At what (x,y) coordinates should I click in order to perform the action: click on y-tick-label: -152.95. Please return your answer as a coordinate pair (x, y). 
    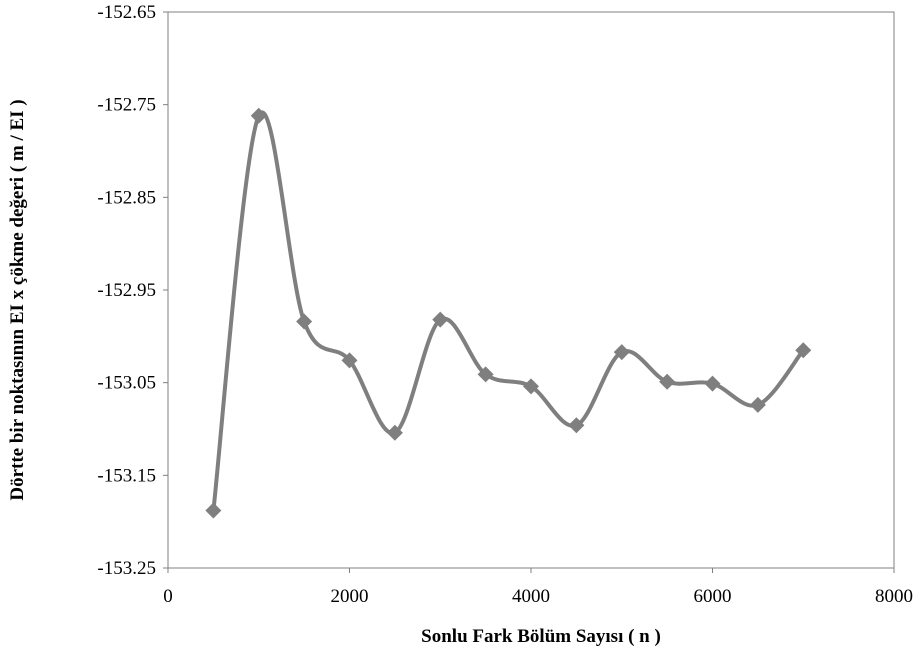
    Looking at the image, I should click on (126, 290).